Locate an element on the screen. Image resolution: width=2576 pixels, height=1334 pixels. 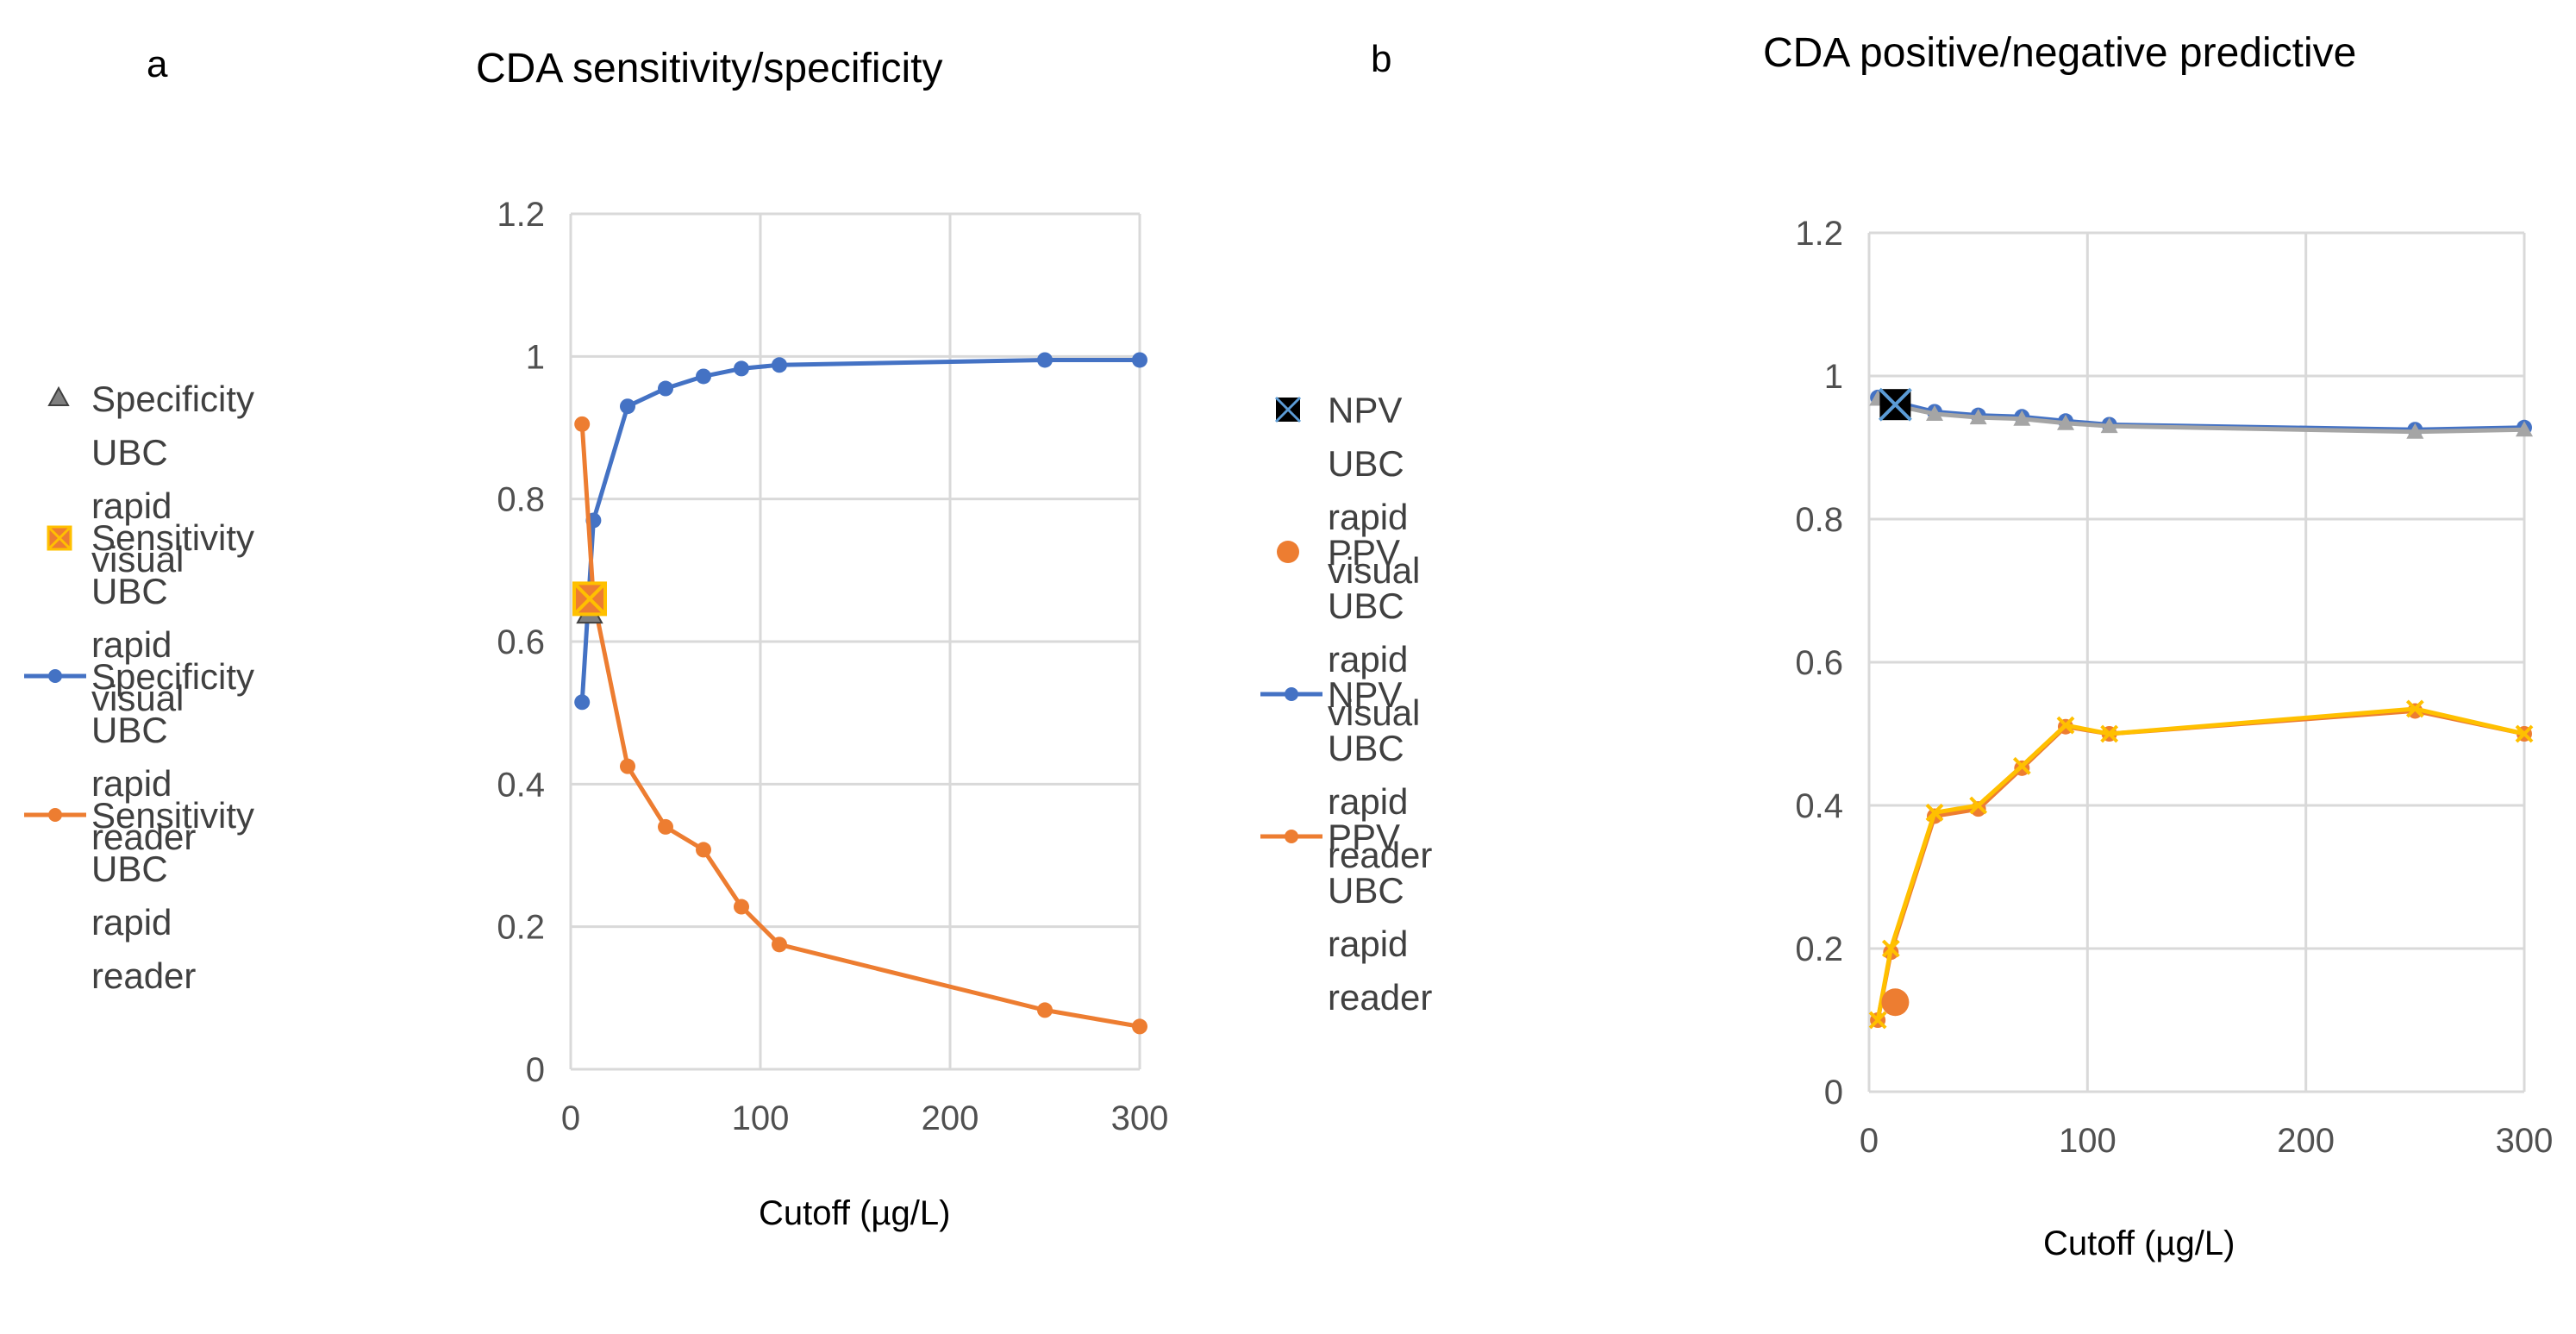
panel-b-title: CDA positive/negative predictive is located at coordinates (2060, 53).